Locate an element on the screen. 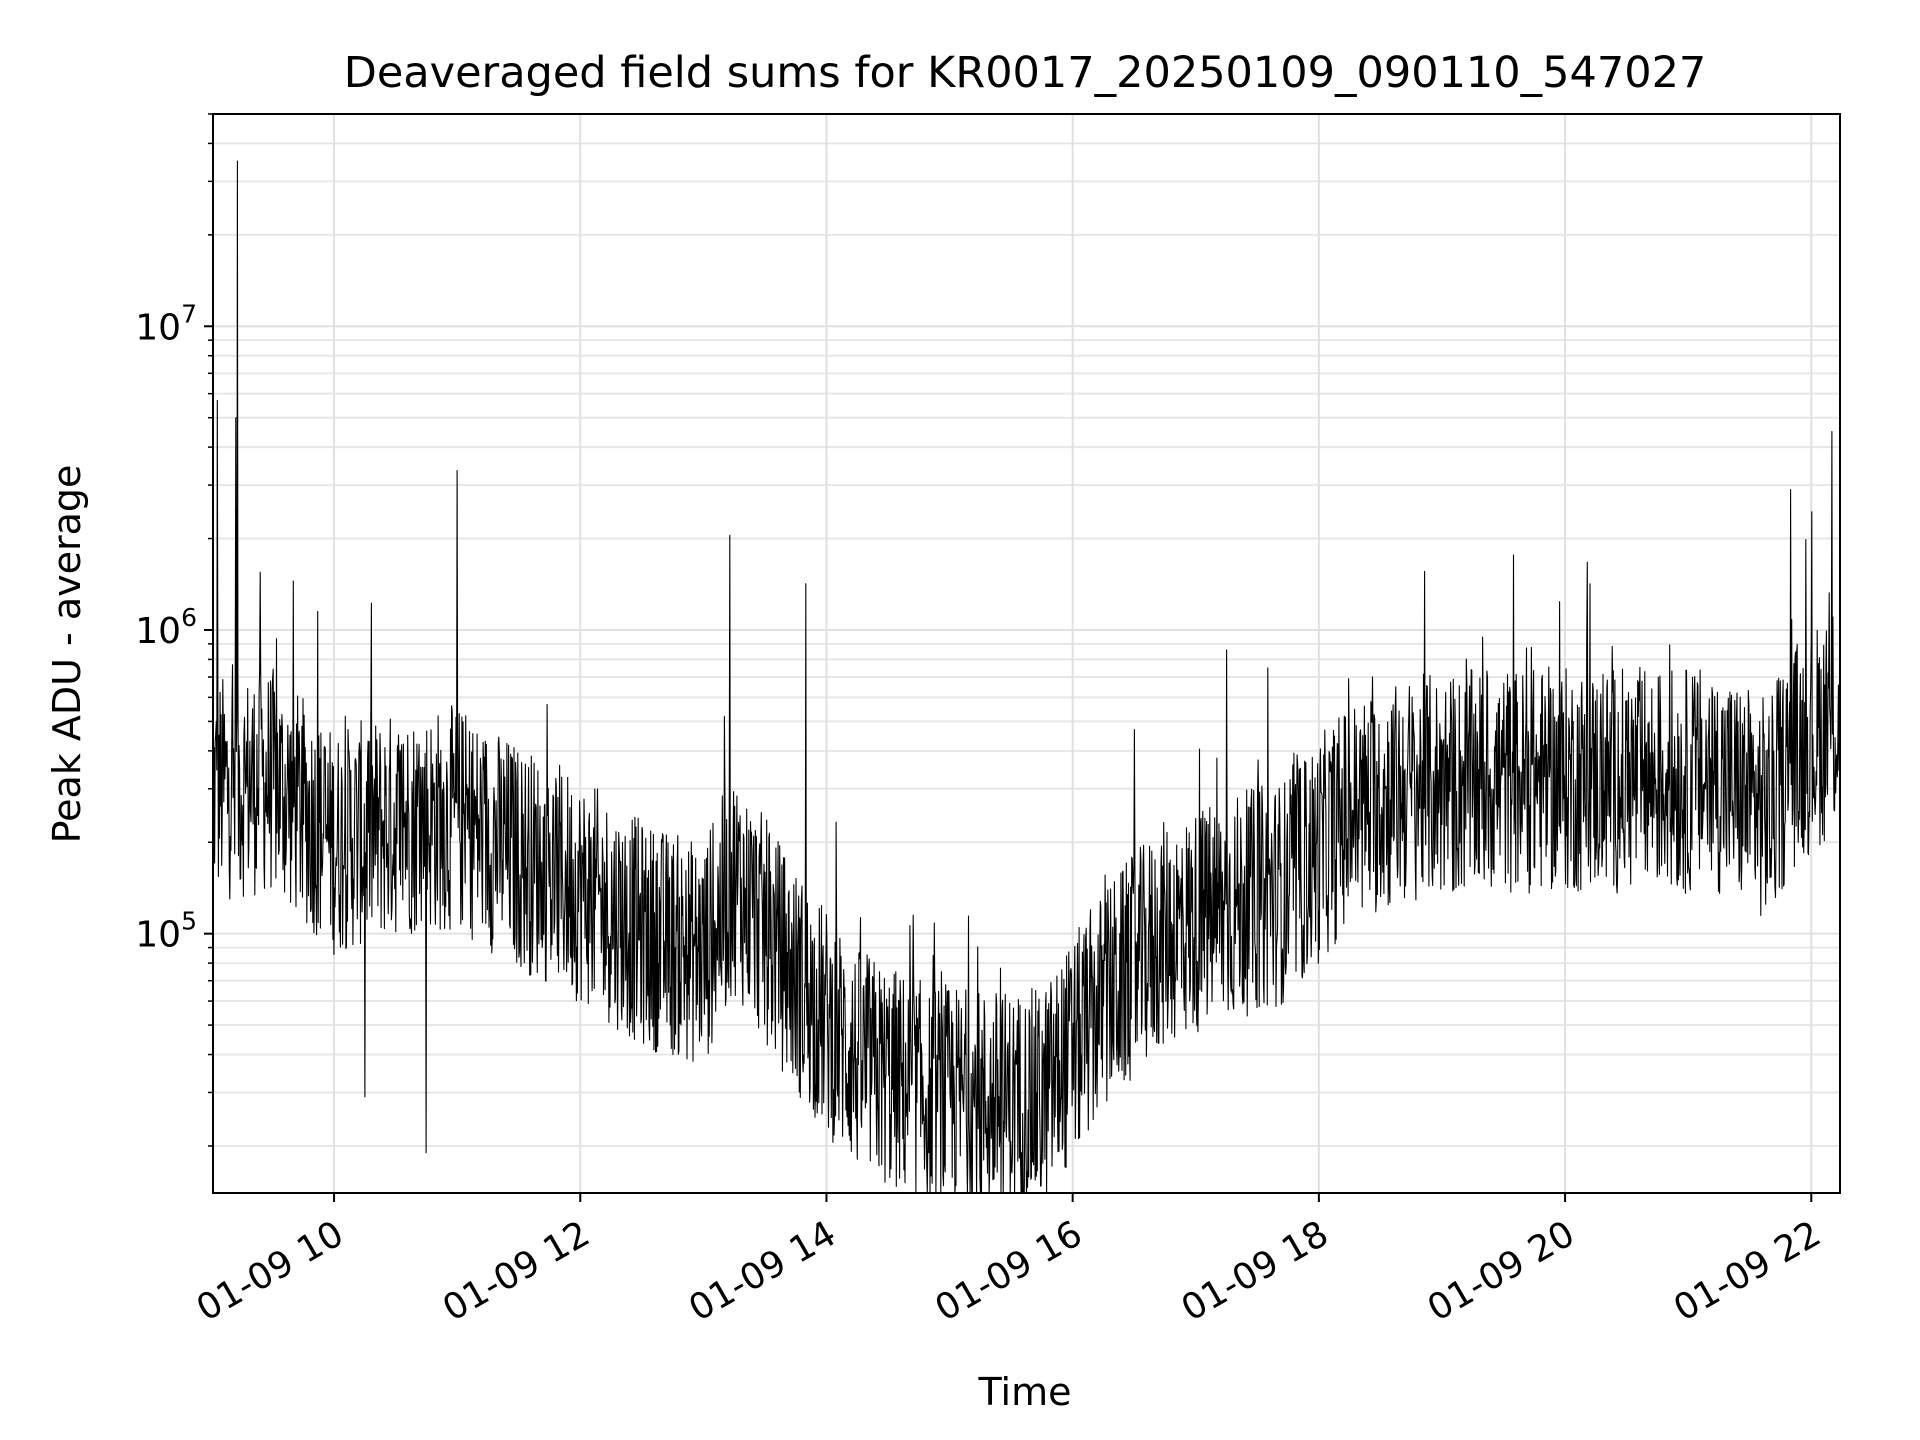 This screenshot has height=1440, width=1920. y-axis: 10⁵ 10⁶ 10⁷ is located at coordinates (174, 630).